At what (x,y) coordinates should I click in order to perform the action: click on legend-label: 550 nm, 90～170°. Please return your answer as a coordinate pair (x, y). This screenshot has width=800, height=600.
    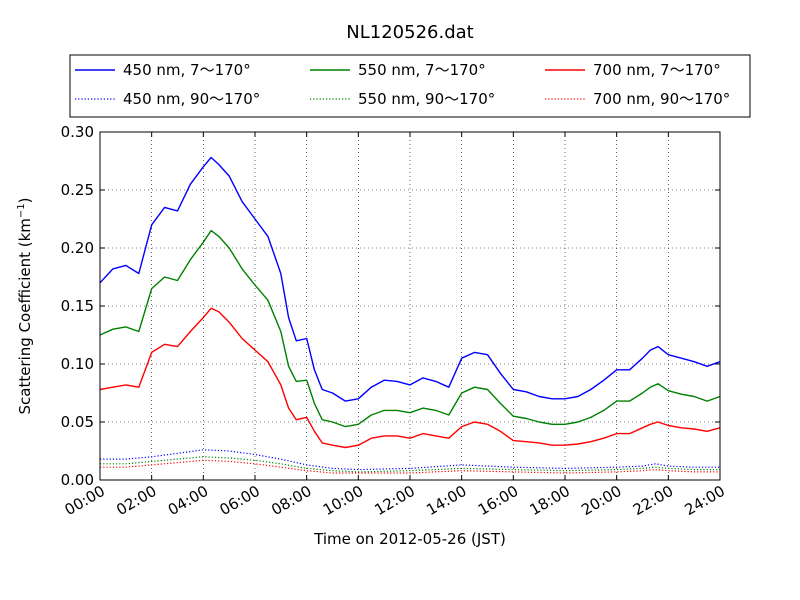
    Looking at the image, I should click on (426, 99).